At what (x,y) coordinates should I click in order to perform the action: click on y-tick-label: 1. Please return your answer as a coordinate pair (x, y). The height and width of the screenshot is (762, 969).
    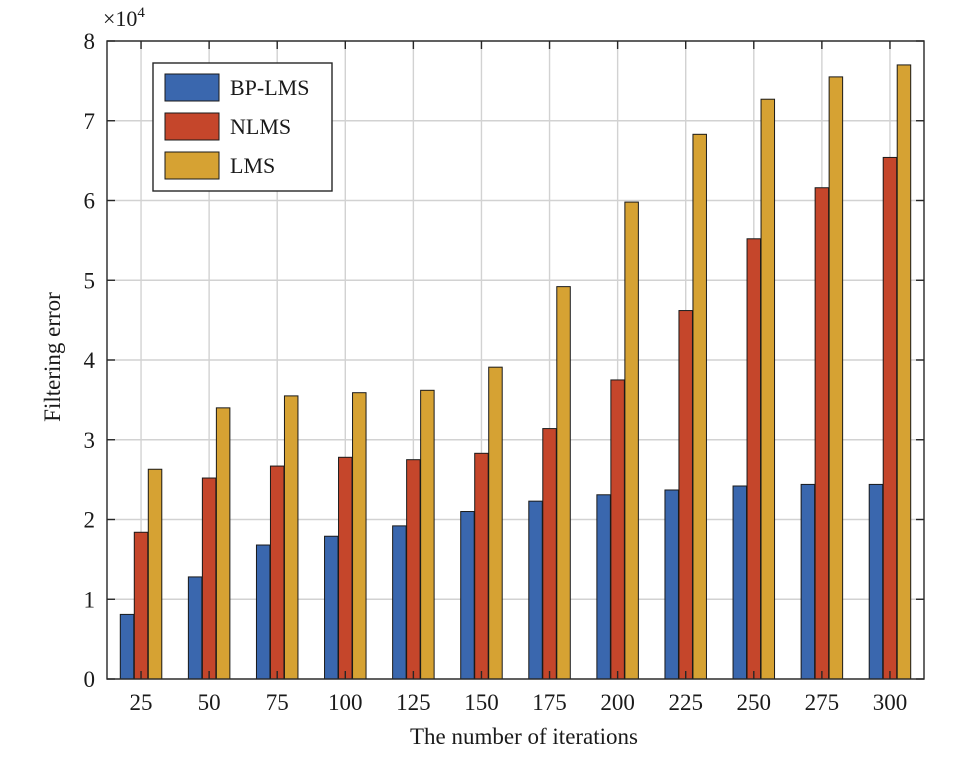
    Looking at the image, I should click on (90, 599).